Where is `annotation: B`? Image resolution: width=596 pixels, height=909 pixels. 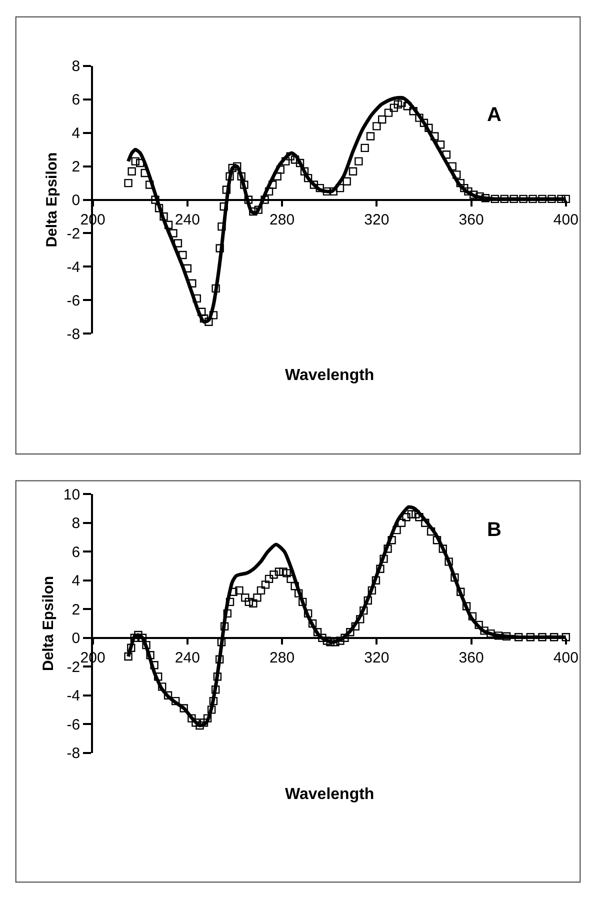
annotation: B is located at coordinates (494, 530).